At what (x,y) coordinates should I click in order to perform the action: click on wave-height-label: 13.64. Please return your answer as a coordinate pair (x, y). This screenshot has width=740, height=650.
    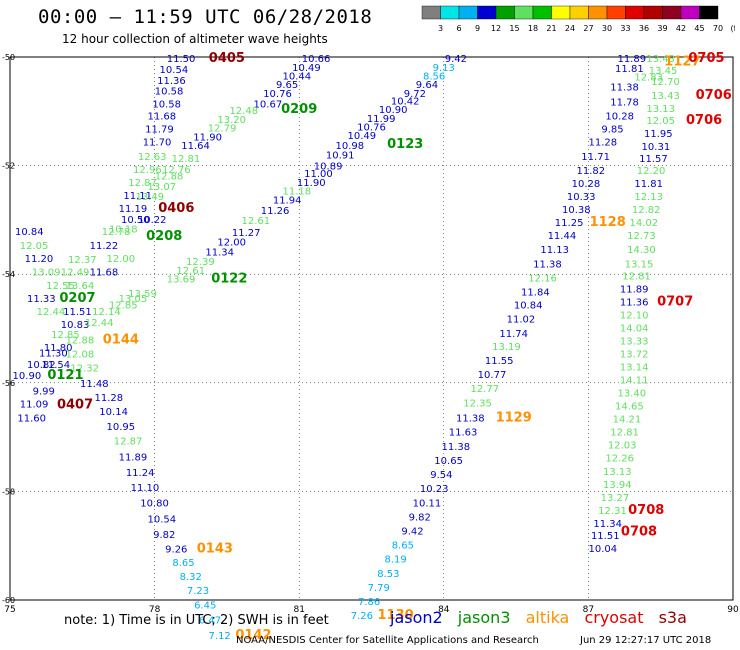
    Looking at the image, I should click on (80, 286).